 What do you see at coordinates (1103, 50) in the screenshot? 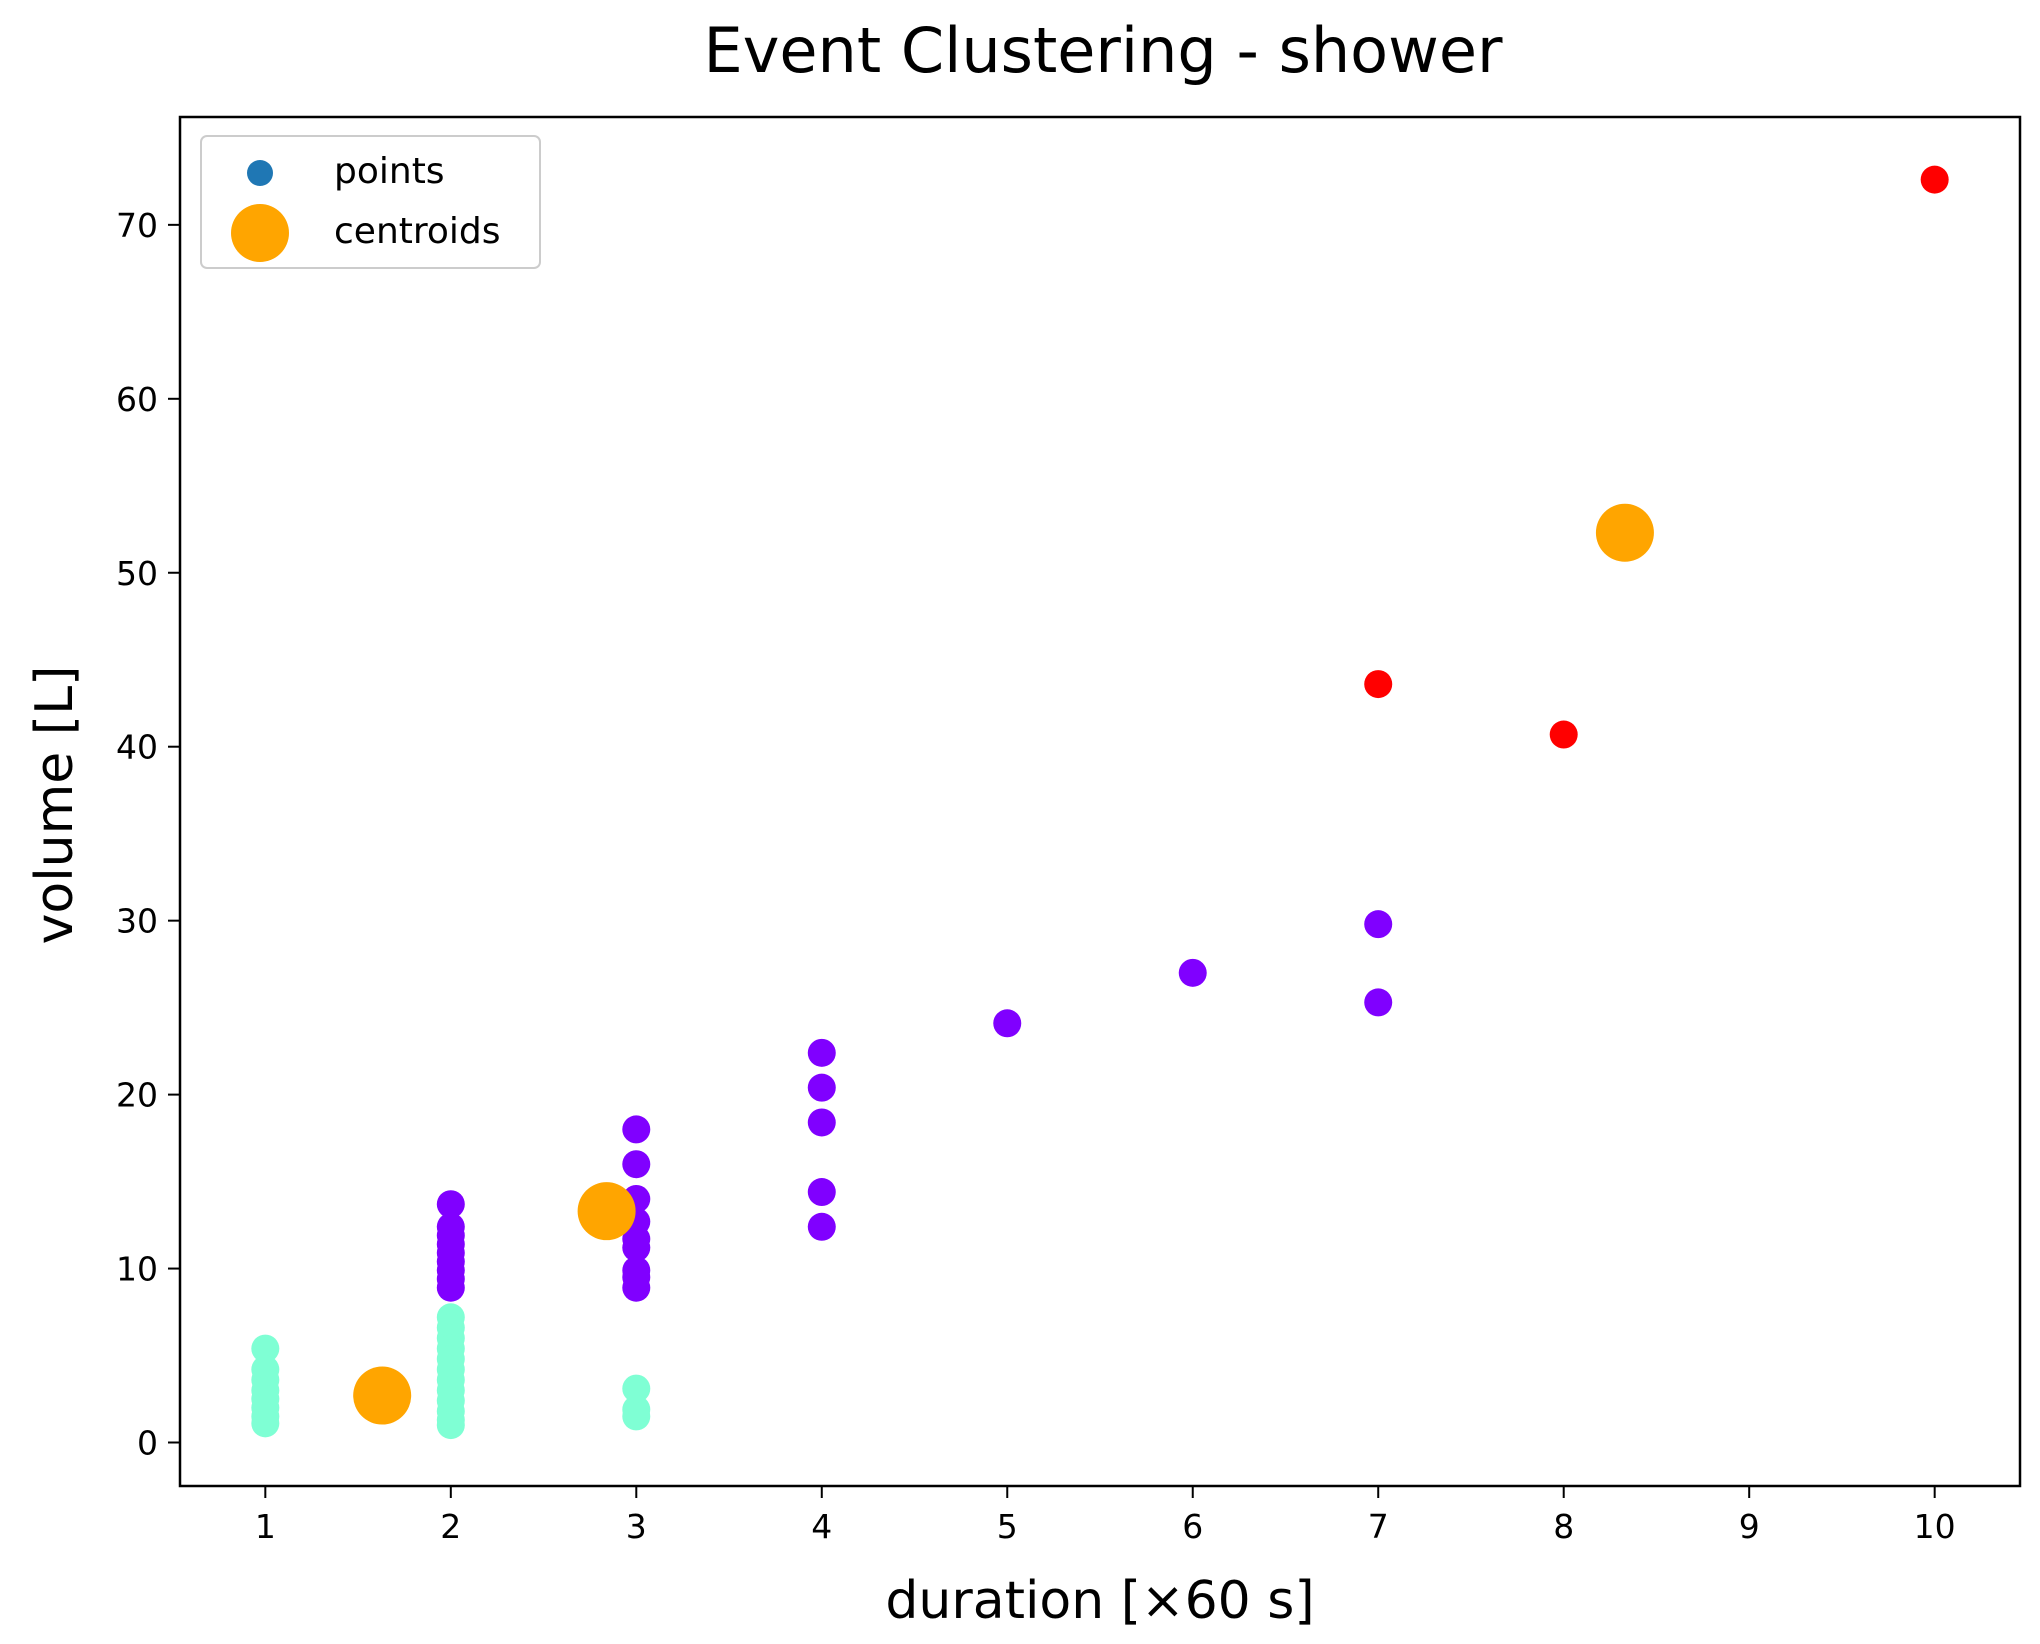
I see `chart-title: Event Clustering - shower` at bounding box center [1103, 50].